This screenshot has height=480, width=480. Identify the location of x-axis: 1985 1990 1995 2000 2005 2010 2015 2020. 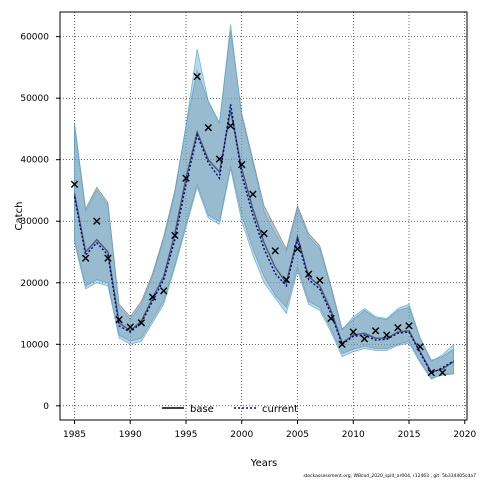
(269, 430).